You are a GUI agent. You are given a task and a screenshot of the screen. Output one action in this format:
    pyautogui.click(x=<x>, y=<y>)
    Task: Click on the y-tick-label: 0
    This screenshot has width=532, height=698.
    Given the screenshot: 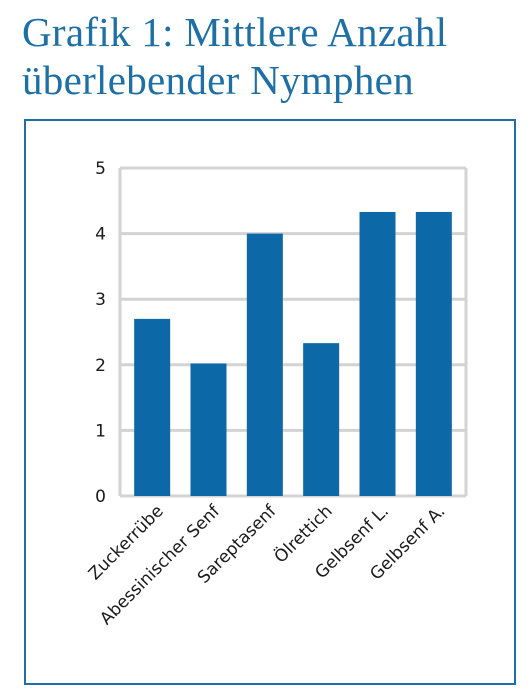 What is the action you would take?
    pyautogui.click(x=100, y=497)
    